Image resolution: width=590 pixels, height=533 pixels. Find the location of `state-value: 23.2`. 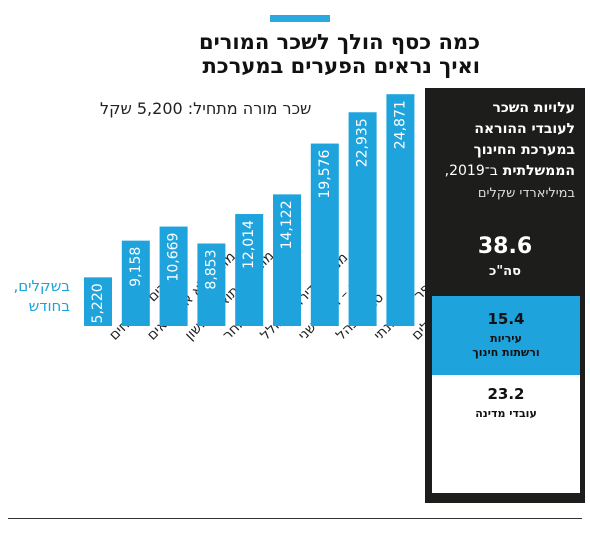

state-value: 23.2 is located at coordinates (506, 394).